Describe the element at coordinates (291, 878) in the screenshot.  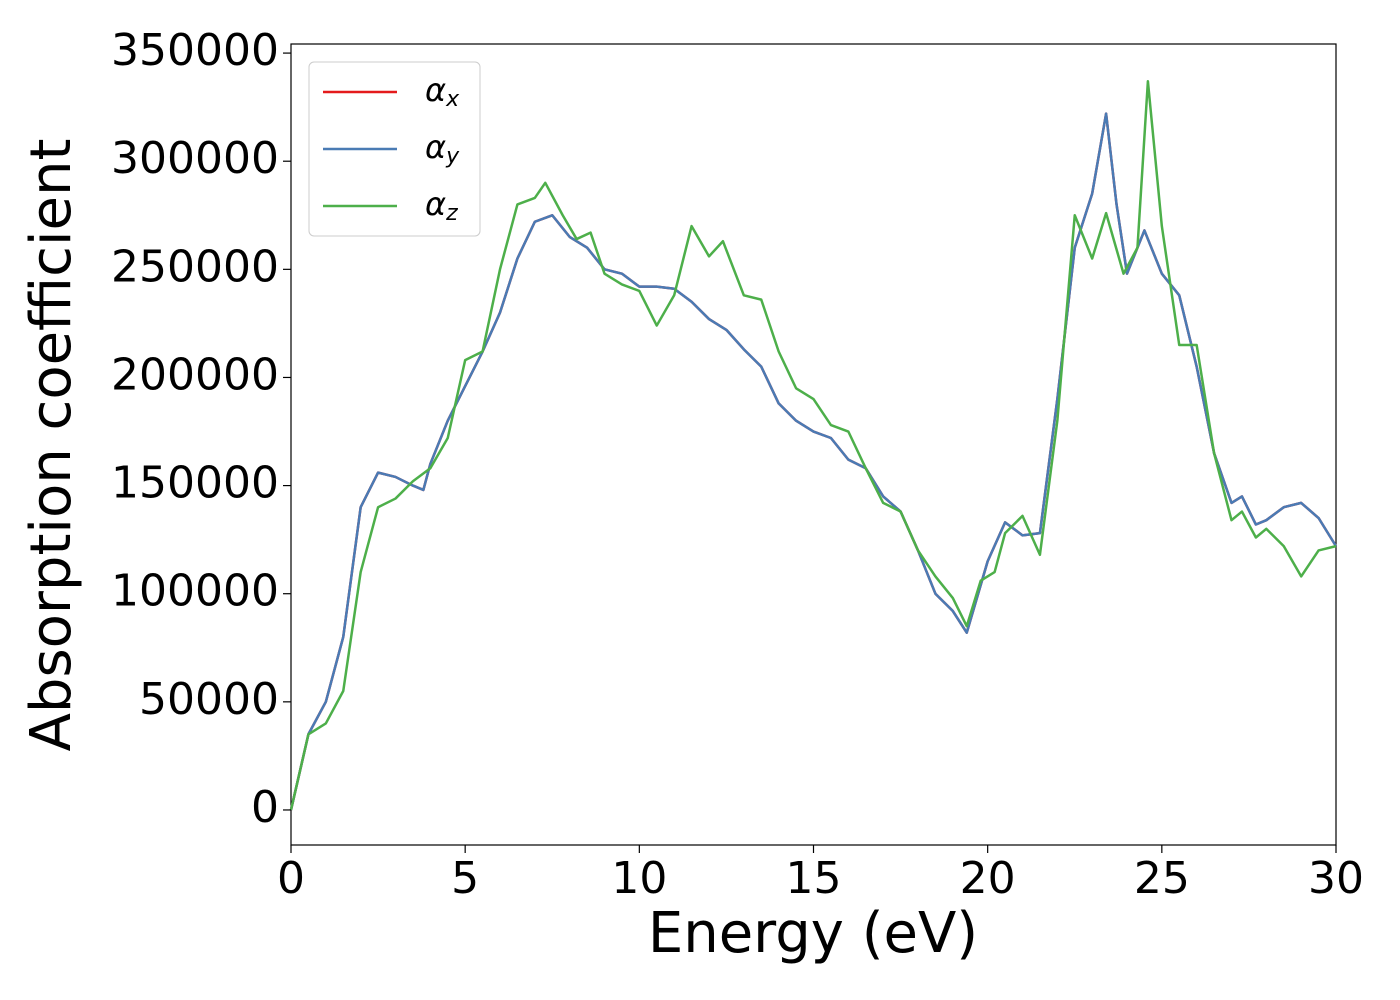
I see `x-tick-label: 0` at that location.